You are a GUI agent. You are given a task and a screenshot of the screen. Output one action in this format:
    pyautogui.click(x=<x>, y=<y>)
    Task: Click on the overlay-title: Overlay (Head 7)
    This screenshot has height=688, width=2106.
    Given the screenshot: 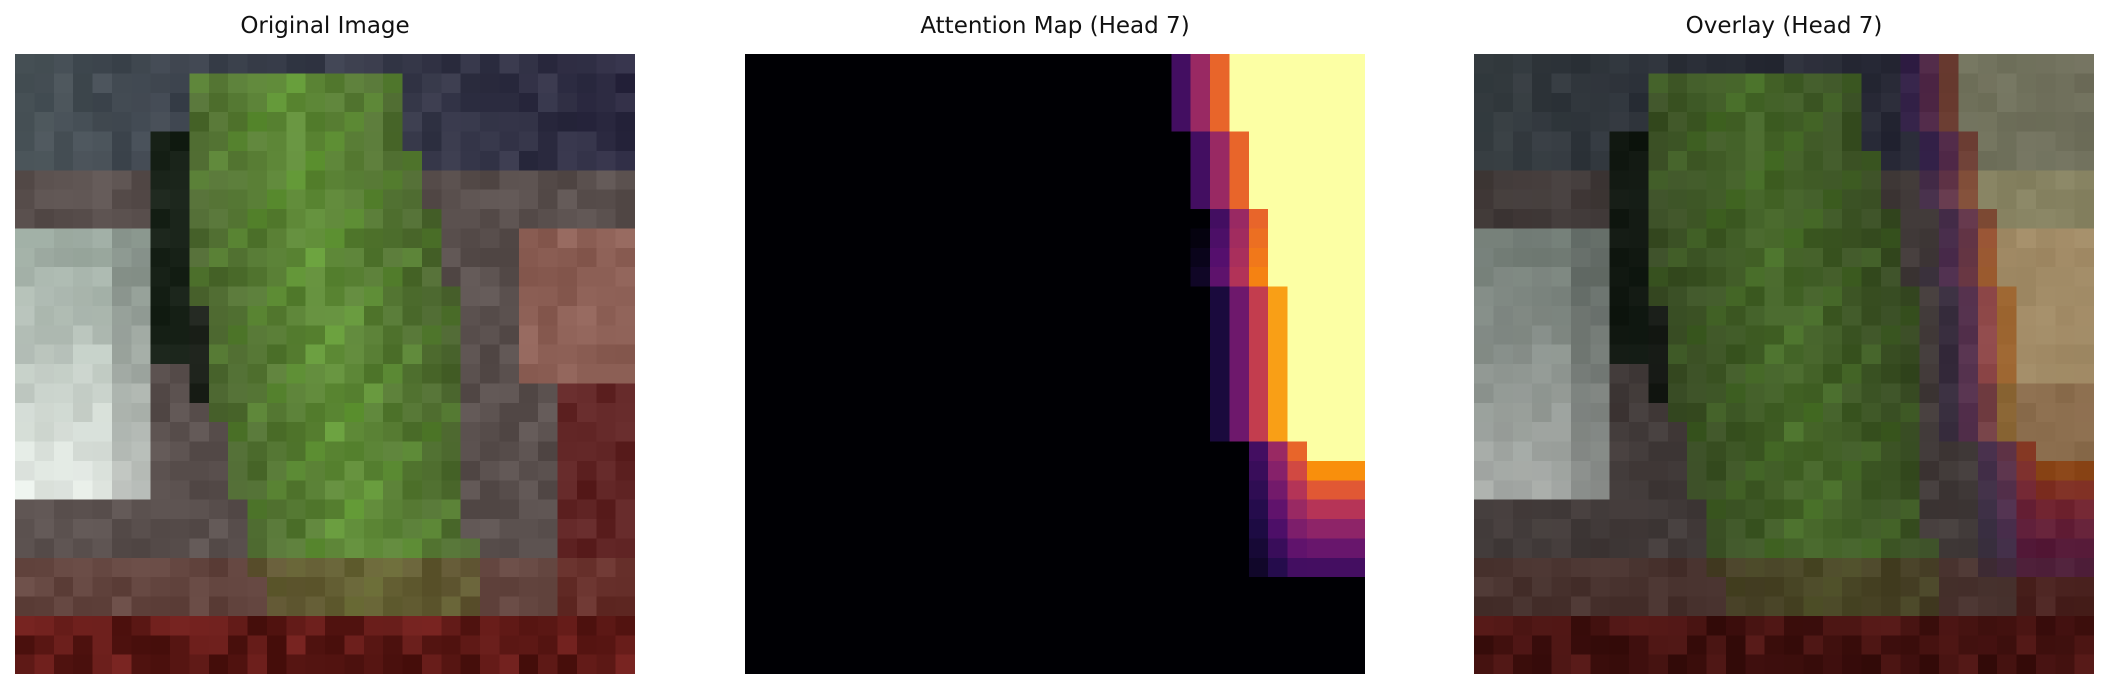 What is the action you would take?
    pyautogui.click(x=1784, y=26)
    